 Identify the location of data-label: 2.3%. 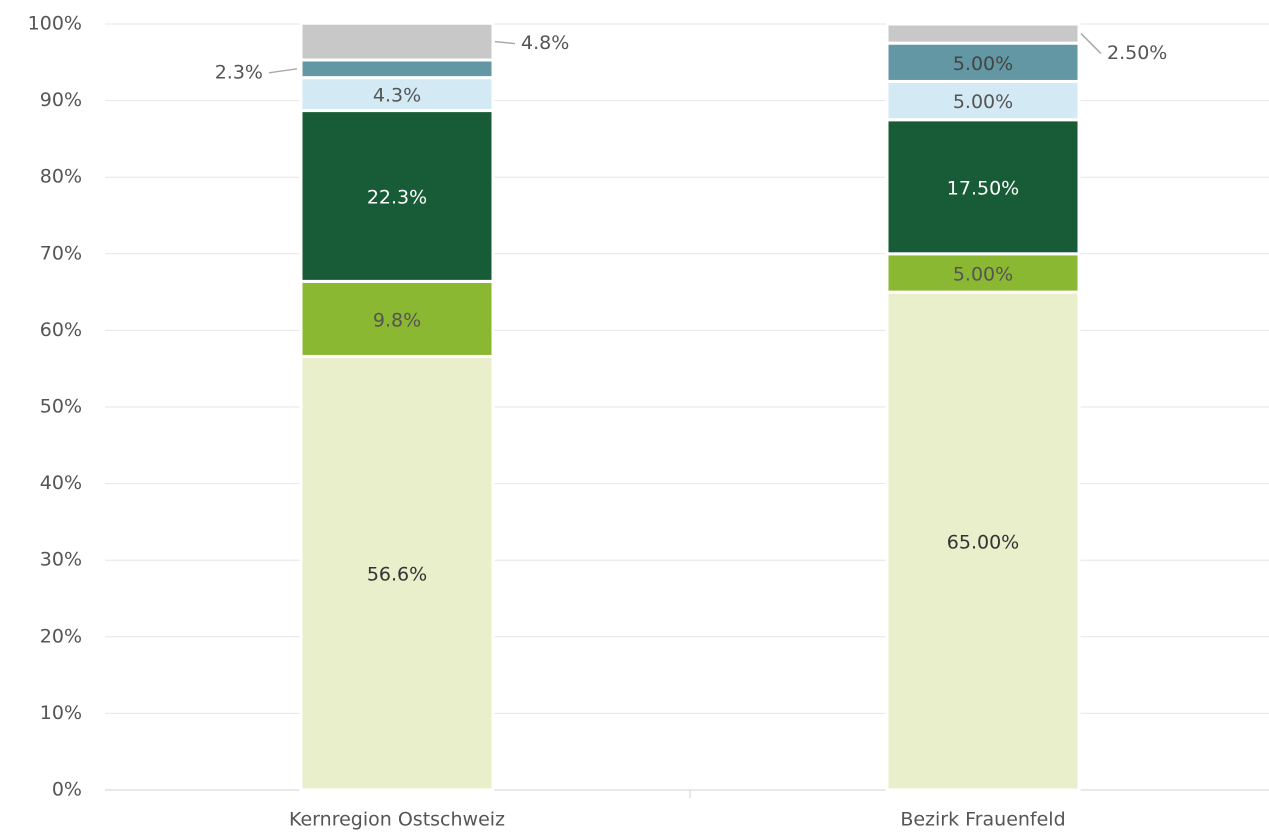
(239, 72).